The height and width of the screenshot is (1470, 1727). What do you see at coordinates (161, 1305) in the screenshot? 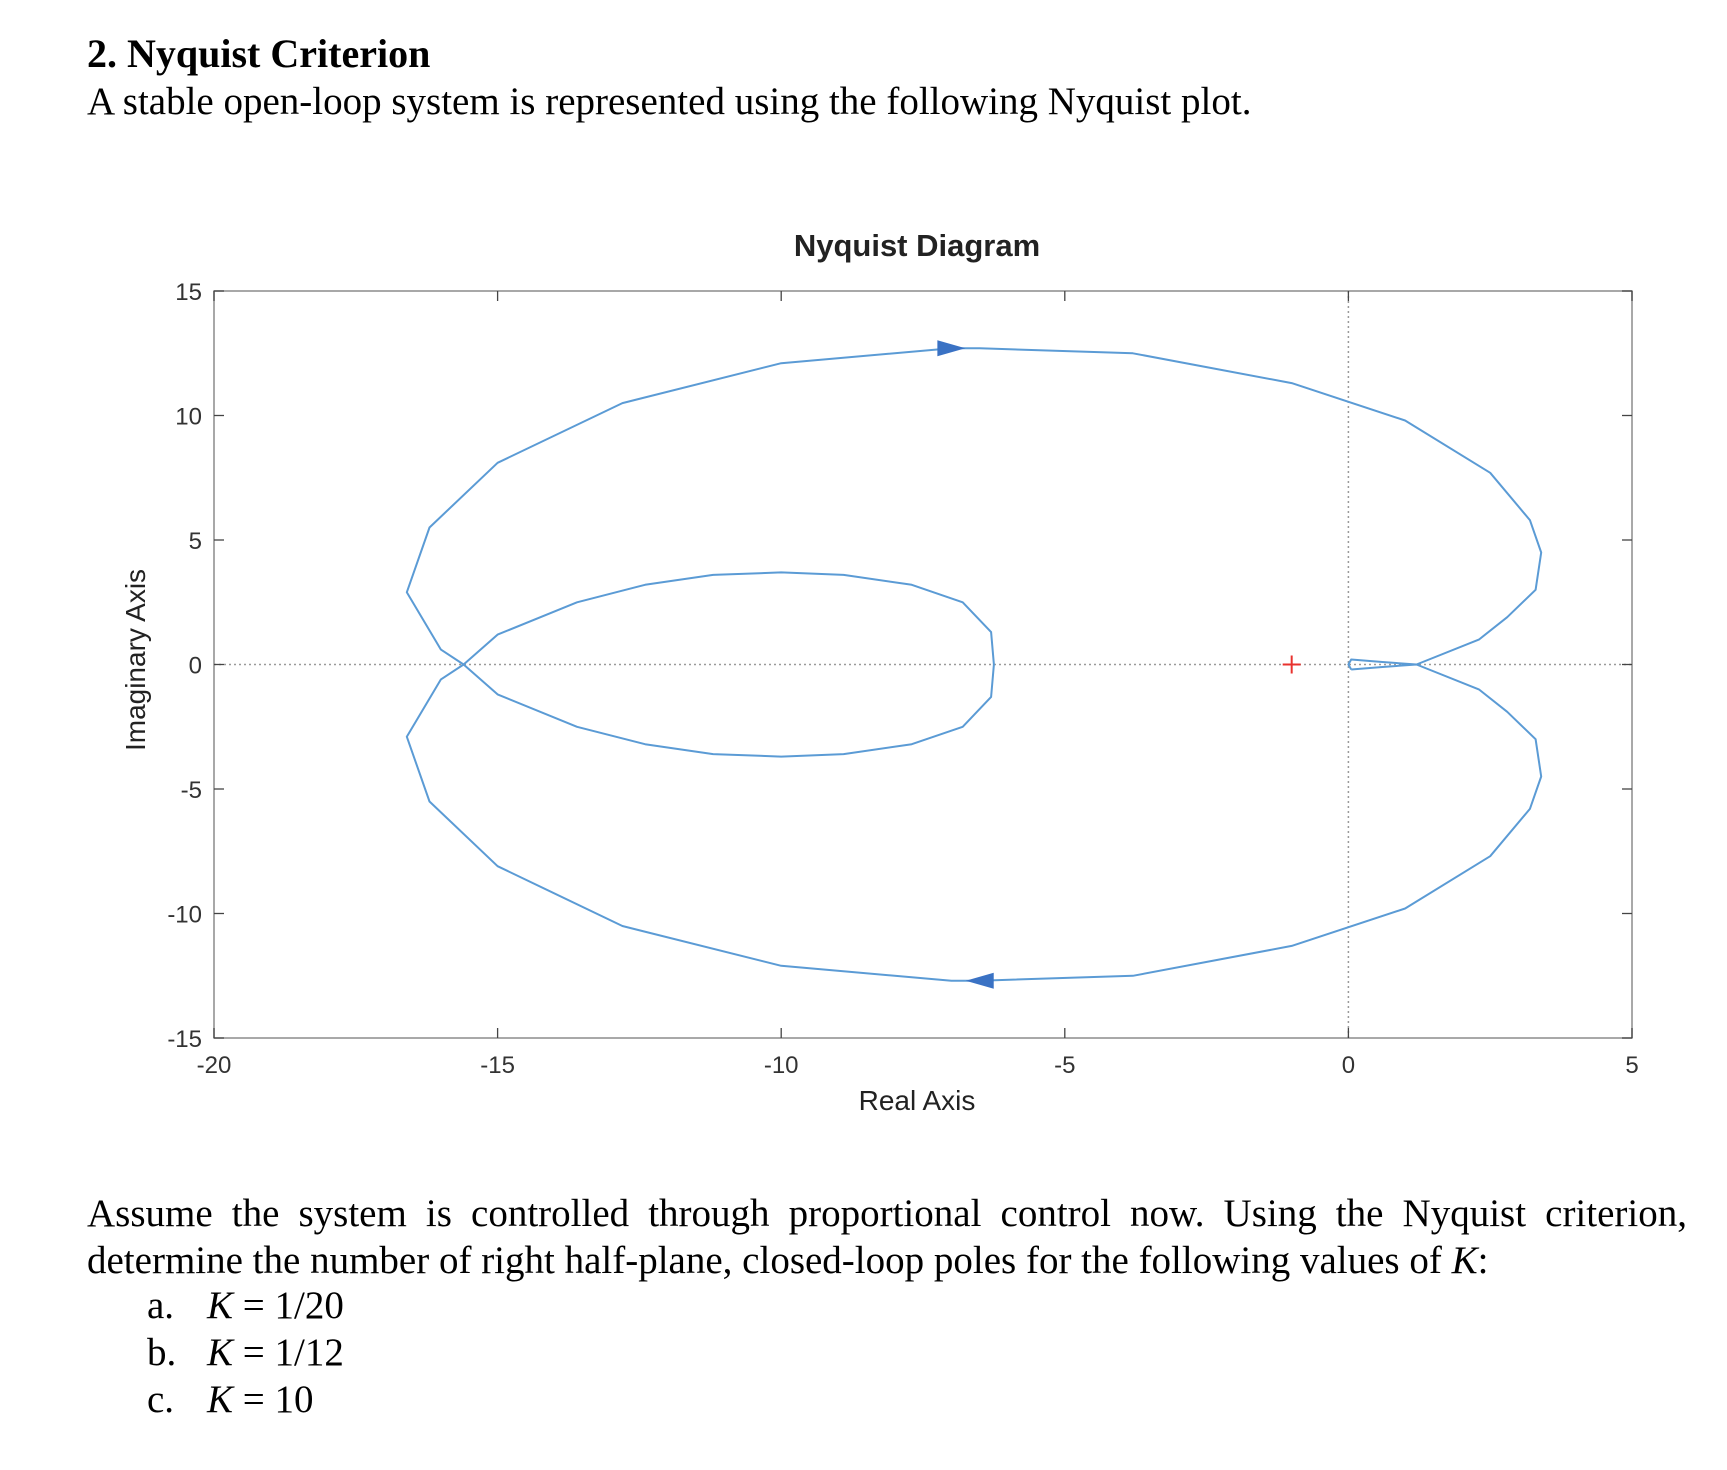
I see `option-a-letter: a.` at bounding box center [161, 1305].